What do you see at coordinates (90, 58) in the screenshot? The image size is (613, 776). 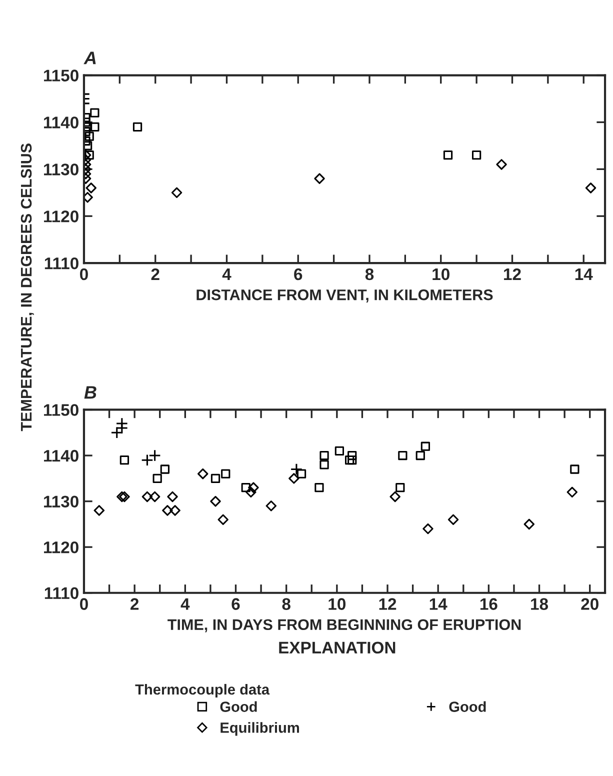 I see `chart-title: A` at bounding box center [90, 58].